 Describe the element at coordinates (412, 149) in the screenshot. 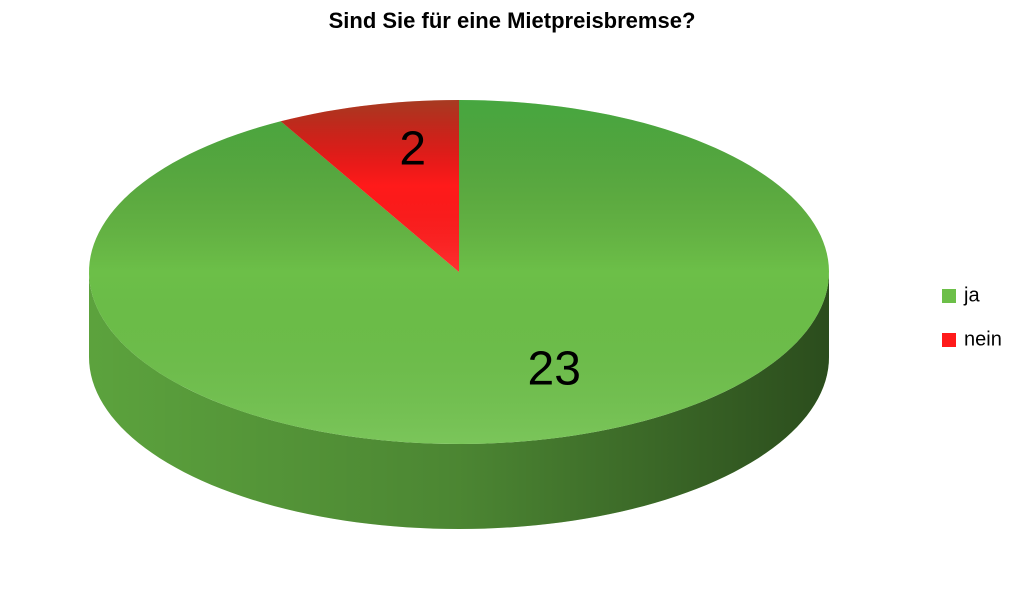

I see `data-label: 2` at that location.